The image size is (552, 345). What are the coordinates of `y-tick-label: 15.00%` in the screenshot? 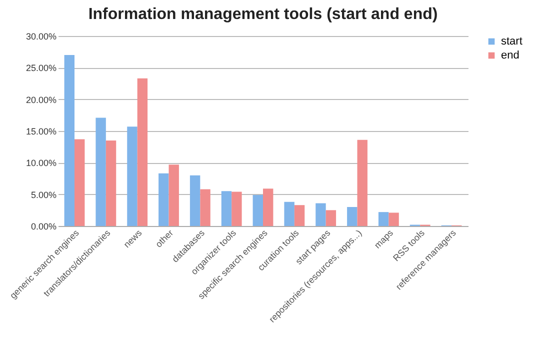 It's located at (41, 131).